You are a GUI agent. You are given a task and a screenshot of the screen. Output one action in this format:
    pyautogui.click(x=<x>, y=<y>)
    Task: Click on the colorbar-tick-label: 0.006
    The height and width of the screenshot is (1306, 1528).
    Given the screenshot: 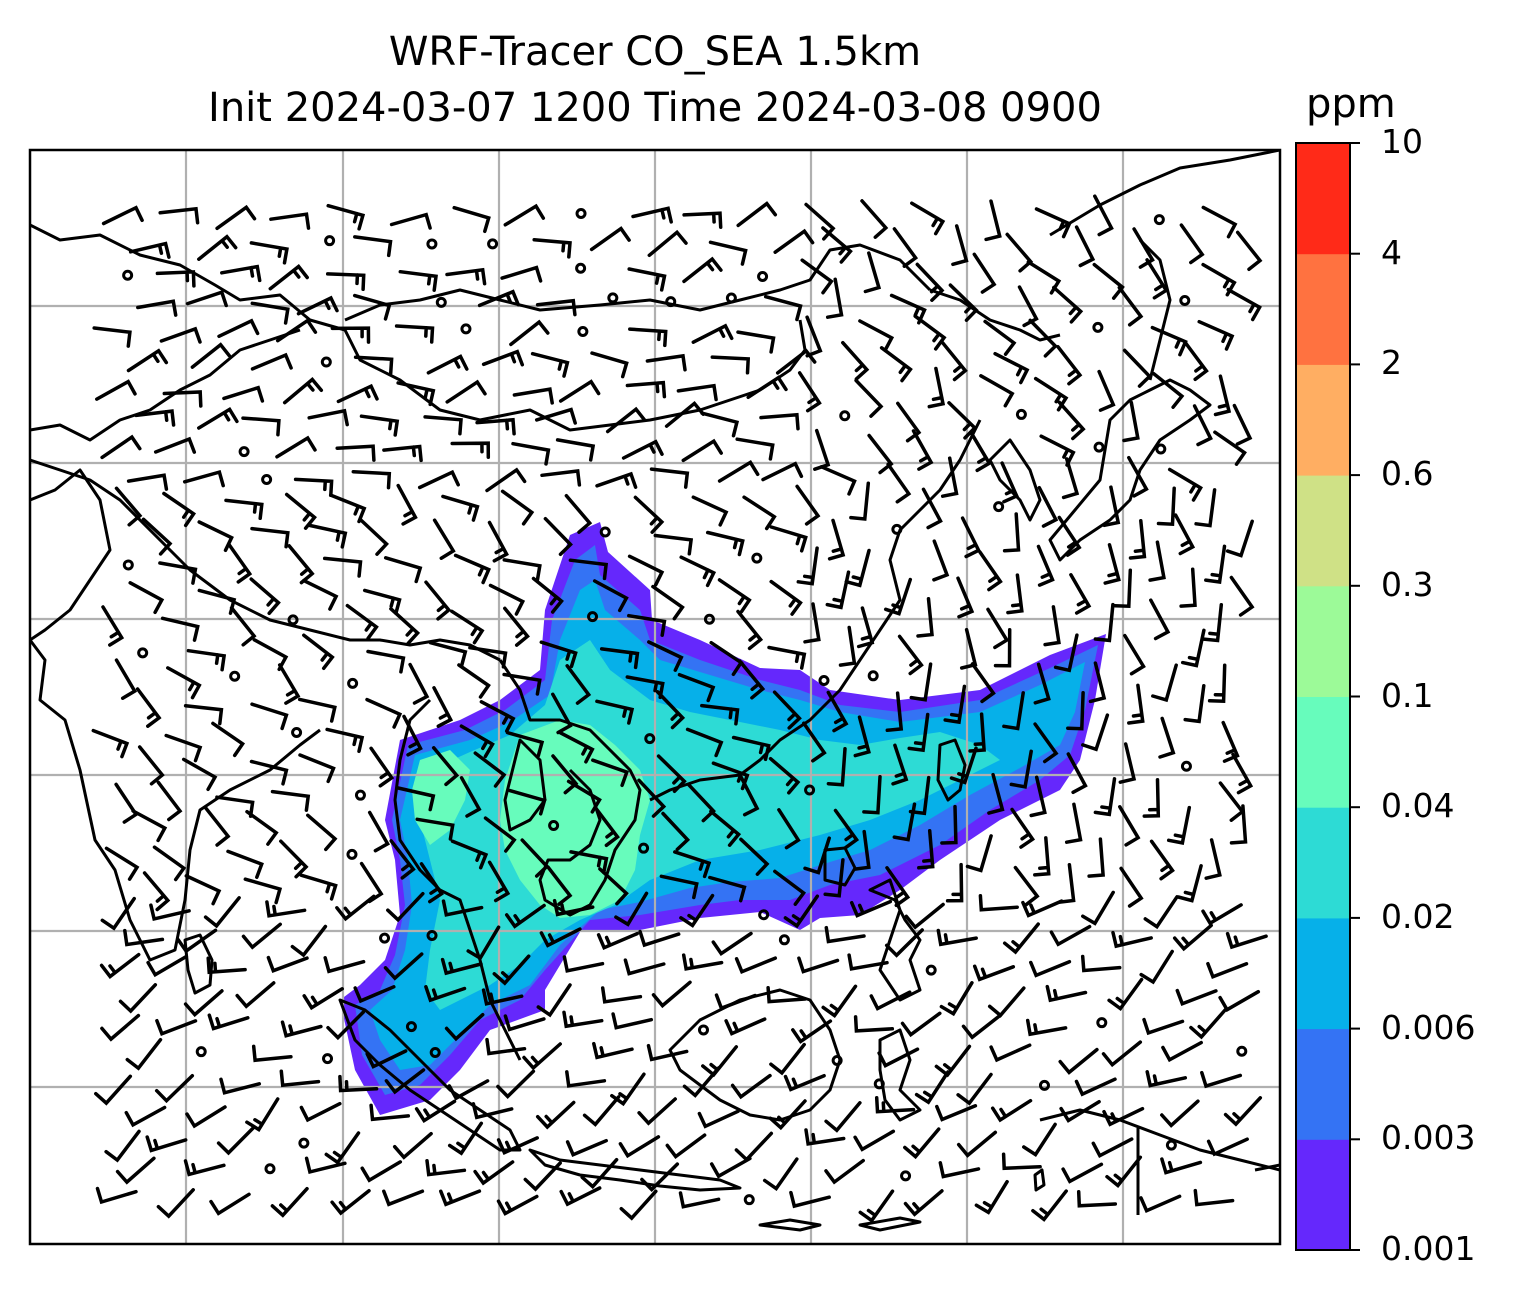 What is the action you would take?
    pyautogui.click(x=1428, y=1027)
    